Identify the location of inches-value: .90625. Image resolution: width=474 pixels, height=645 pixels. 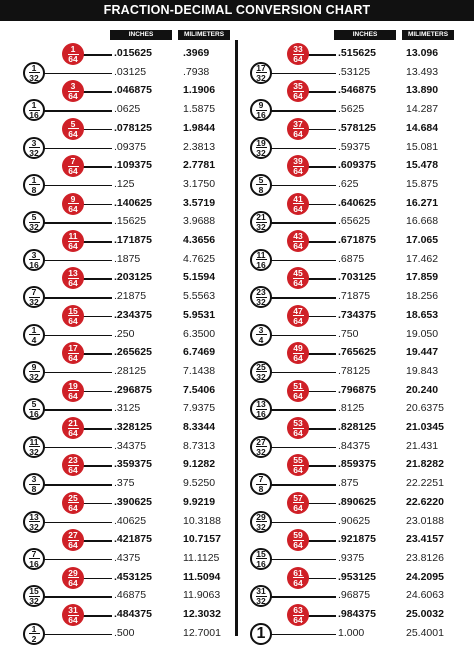
(354, 520).